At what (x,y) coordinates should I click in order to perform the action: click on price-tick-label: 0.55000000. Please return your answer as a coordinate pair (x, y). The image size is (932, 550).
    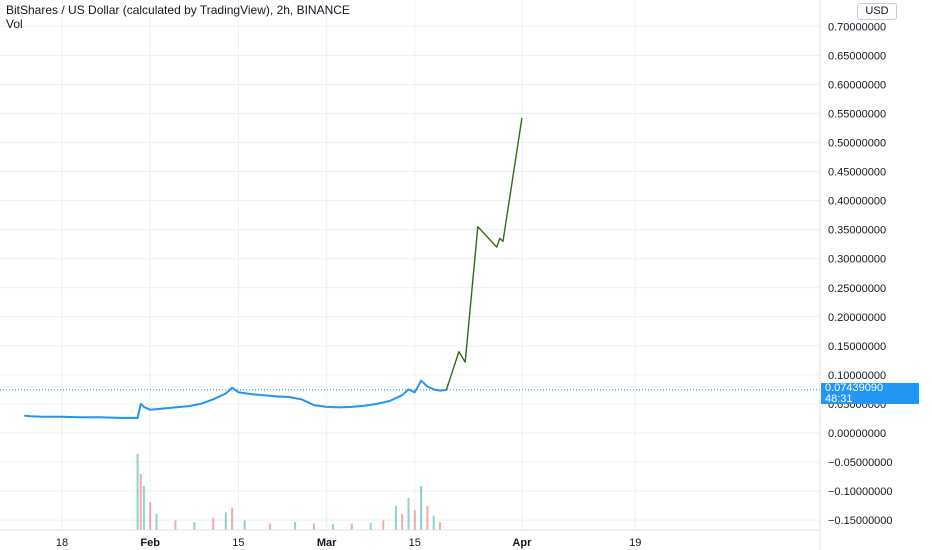
    Looking at the image, I should click on (857, 114).